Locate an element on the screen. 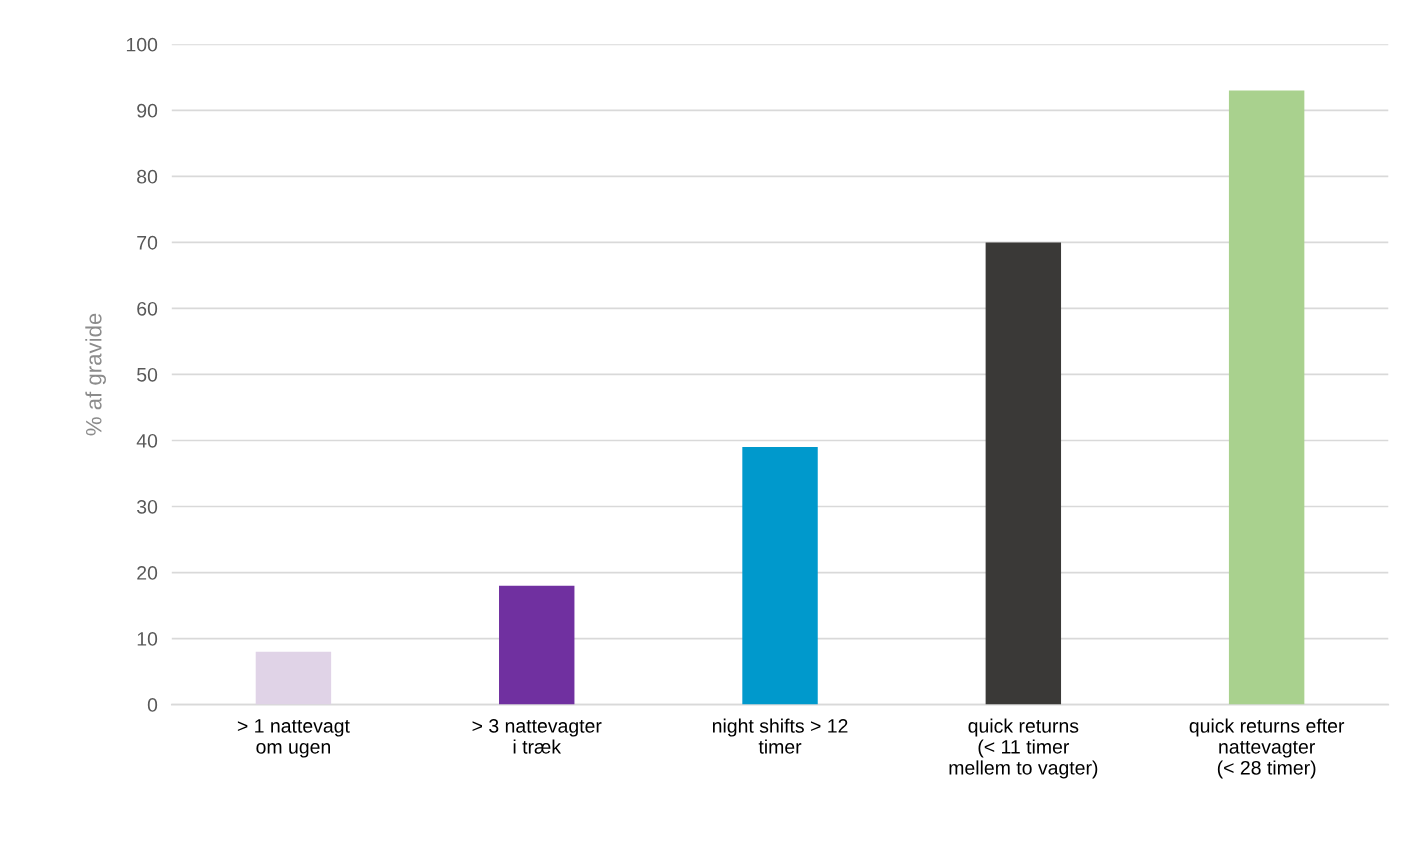 The image size is (1408, 852). y-tick-label: 50 is located at coordinates (147, 374).